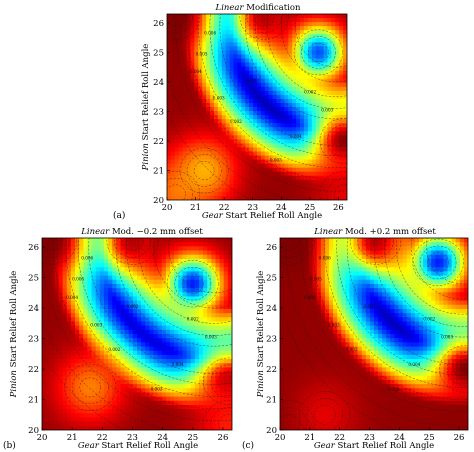  What do you see at coordinates (193, 318) in the screenshot?
I see `contour-label: 0.002` at bounding box center [193, 318].